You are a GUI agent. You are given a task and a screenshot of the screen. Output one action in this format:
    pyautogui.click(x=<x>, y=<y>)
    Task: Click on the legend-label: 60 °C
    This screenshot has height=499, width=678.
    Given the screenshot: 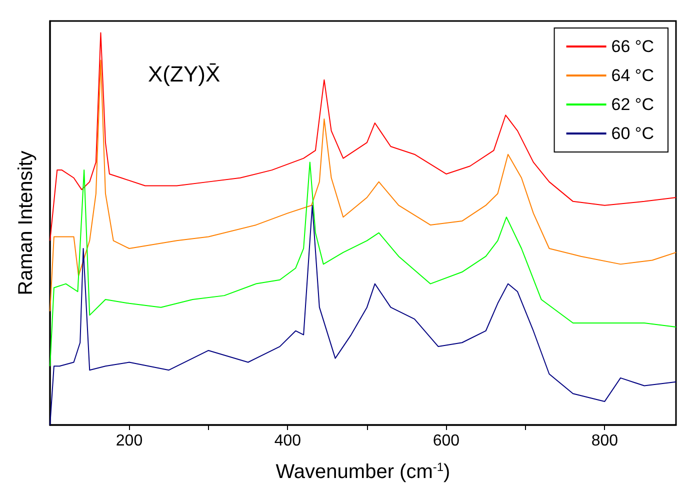 What is the action you would take?
    pyautogui.click(x=632, y=133)
    